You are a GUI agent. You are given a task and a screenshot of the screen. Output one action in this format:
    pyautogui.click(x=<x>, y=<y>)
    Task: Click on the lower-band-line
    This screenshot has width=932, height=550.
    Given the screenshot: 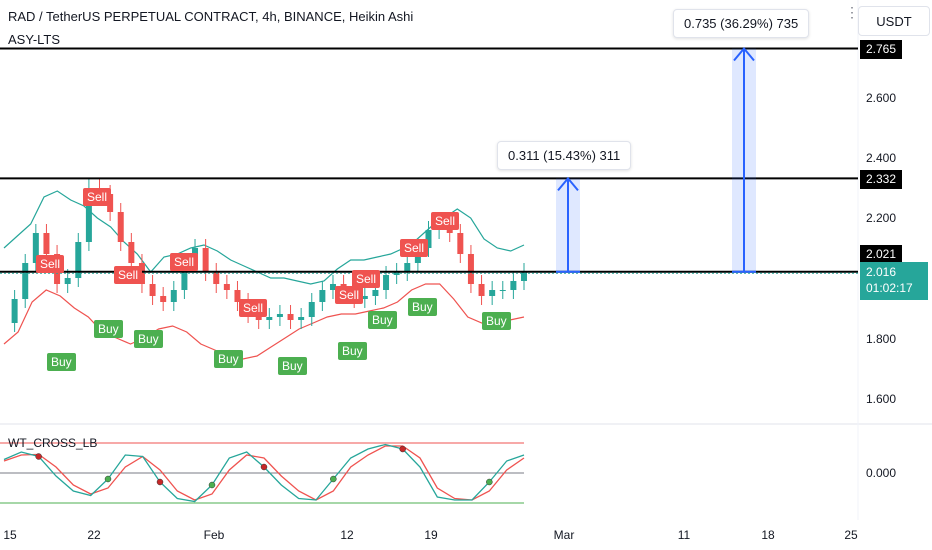 What is the action you would take?
    pyautogui.click(x=264, y=321)
    